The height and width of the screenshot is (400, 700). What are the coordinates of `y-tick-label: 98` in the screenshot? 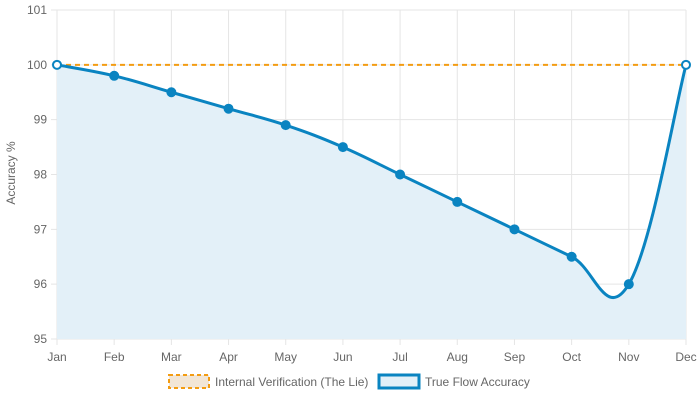 It's located at (41, 175).